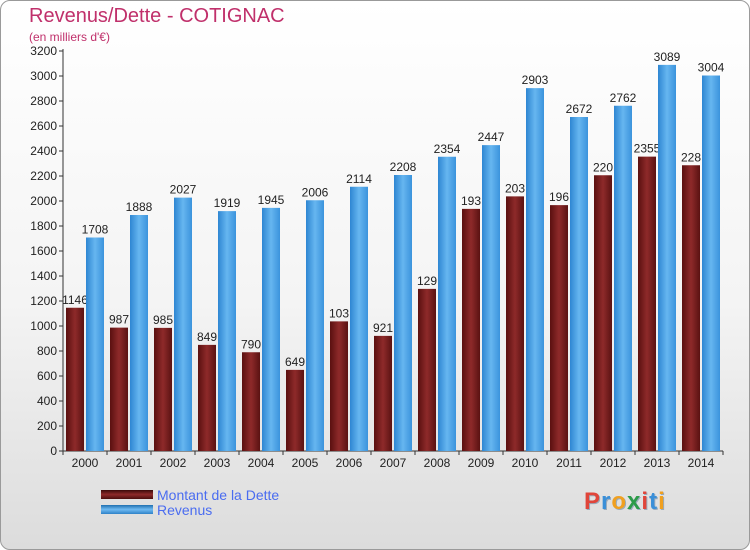 This screenshot has width=750, height=550. Describe the element at coordinates (43, 251) in the screenshot. I see `y-tick-label: 1600` at that location.